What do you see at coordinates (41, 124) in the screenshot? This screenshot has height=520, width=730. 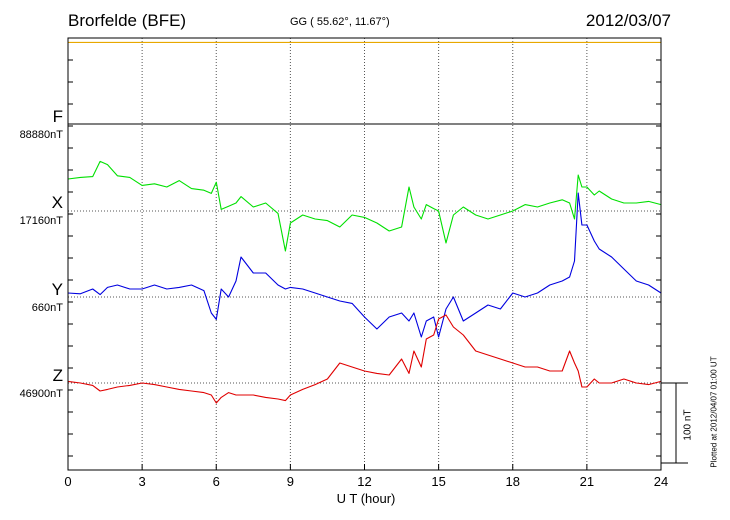 I see `channel-label-f: F 88880nT` at bounding box center [41, 124].